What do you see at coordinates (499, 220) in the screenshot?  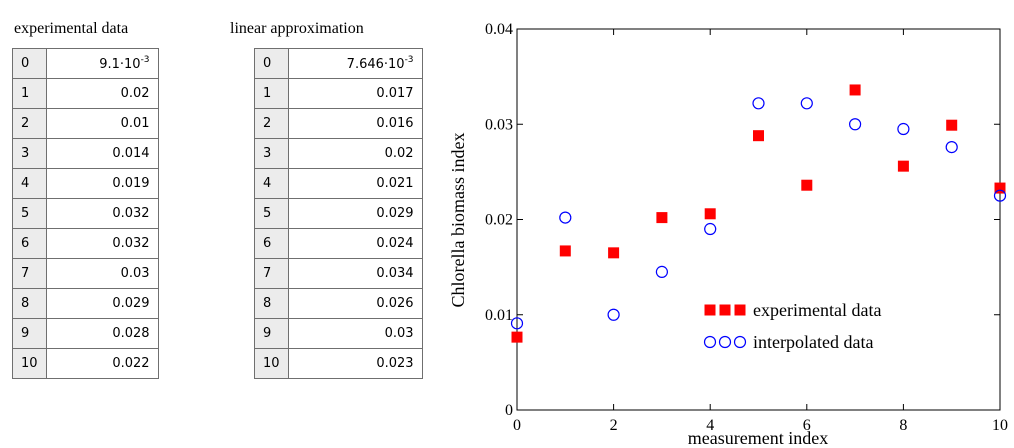 I see `y-tick-label: 0.02` at bounding box center [499, 220].